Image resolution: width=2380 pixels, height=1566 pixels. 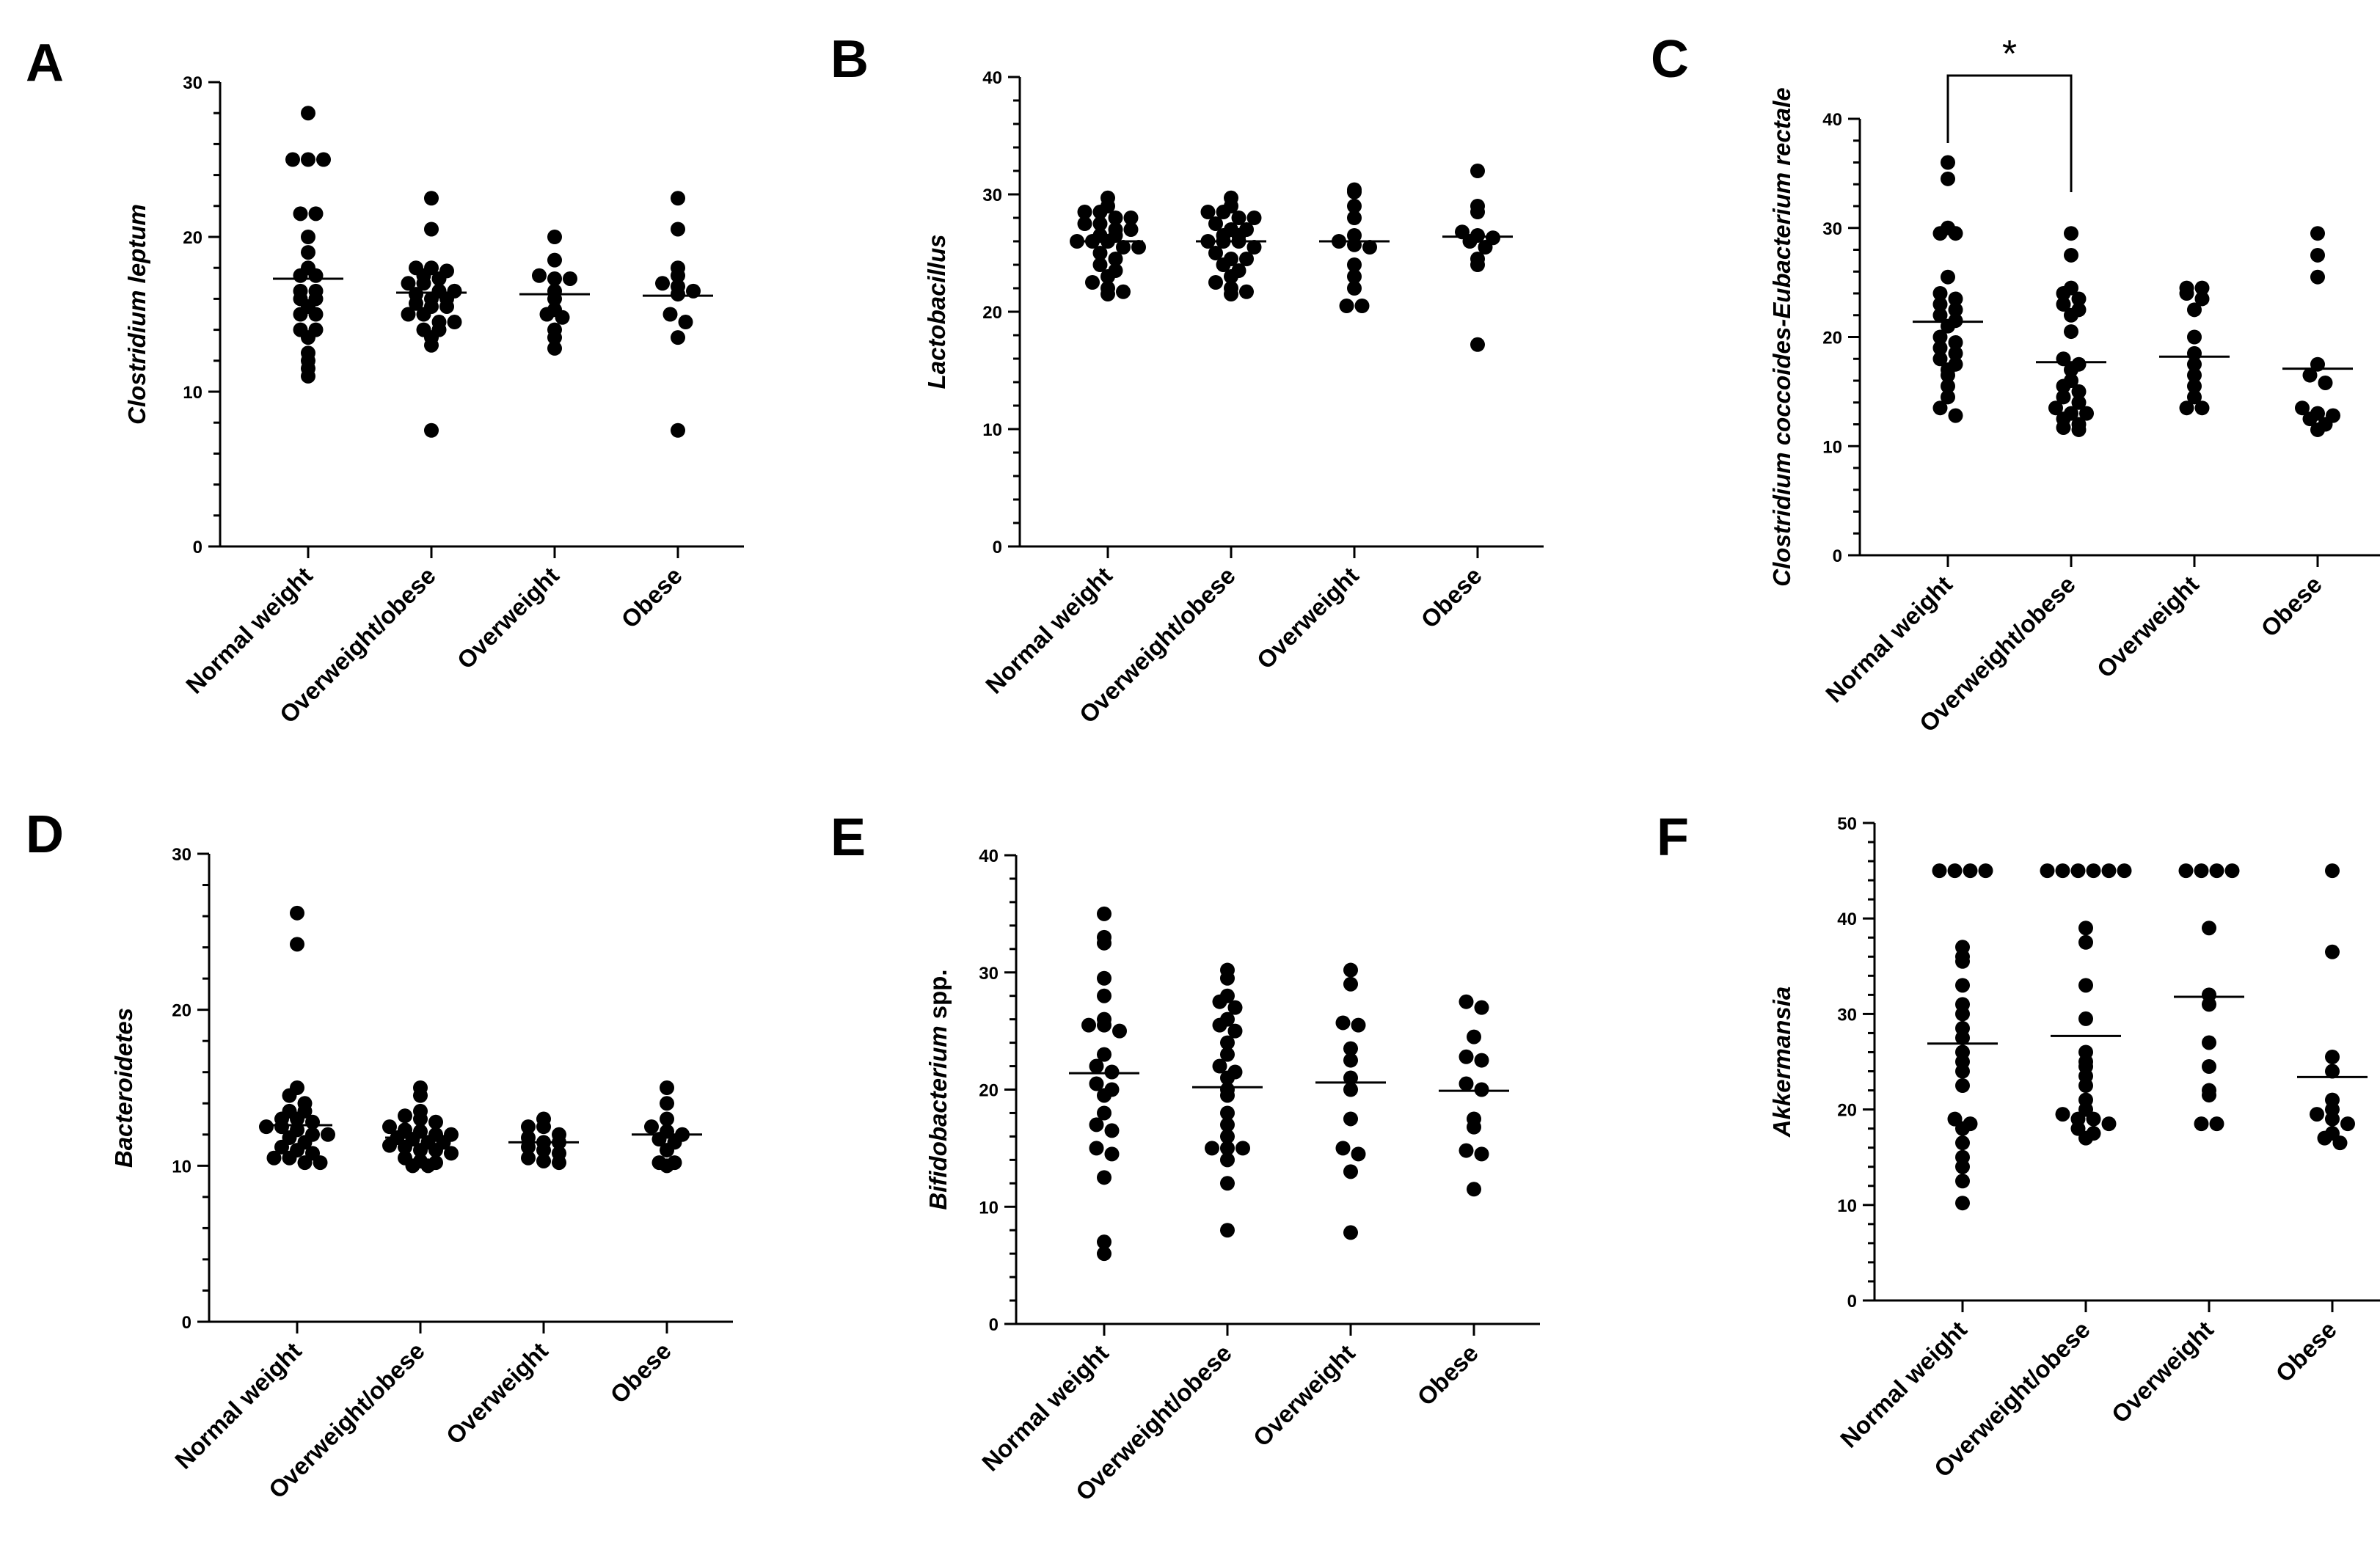 What do you see at coordinates (1847, 824) in the screenshot?
I see `y-tick-label: 50` at bounding box center [1847, 824].